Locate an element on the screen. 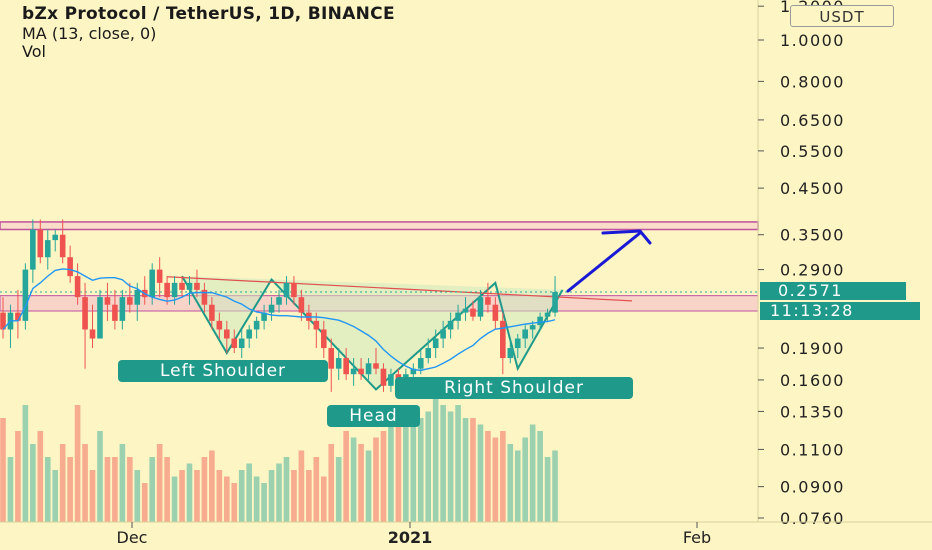  price-tick-label: 0.2900 is located at coordinates (812, 270).